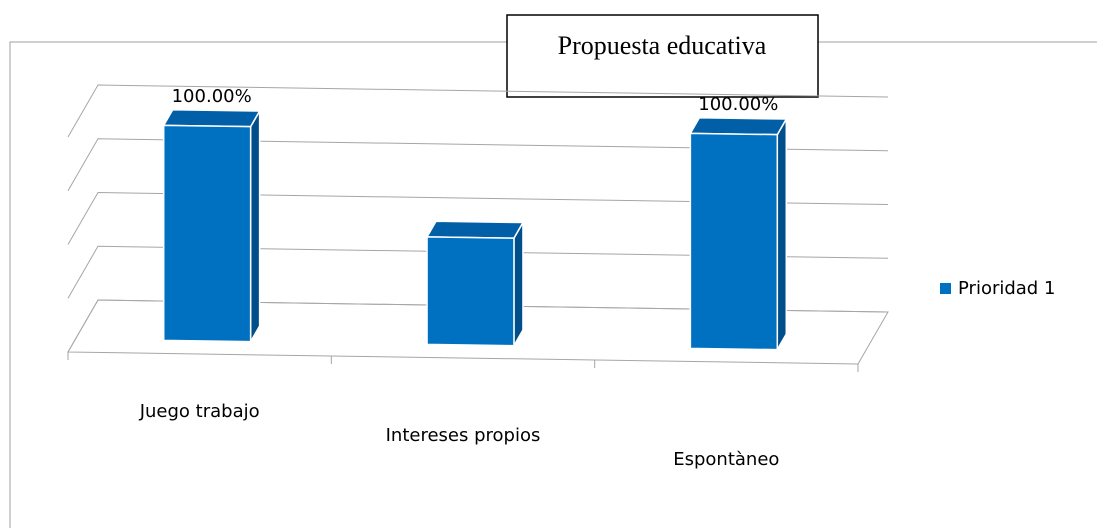  I want to click on legend-swatch, so click(945, 288).